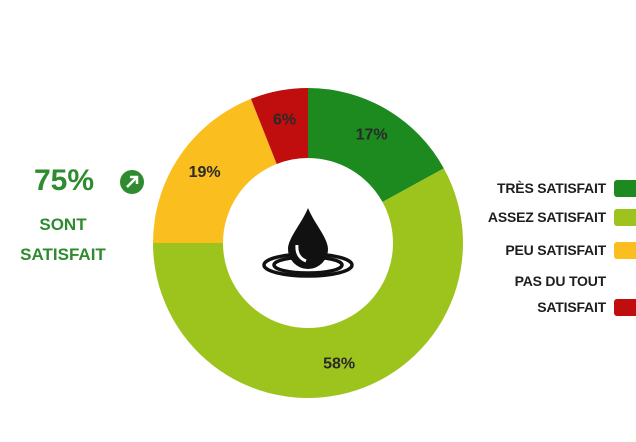  Describe the element at coordinates (308, 243) in the screenshot. I see `drop-icon` at that location.